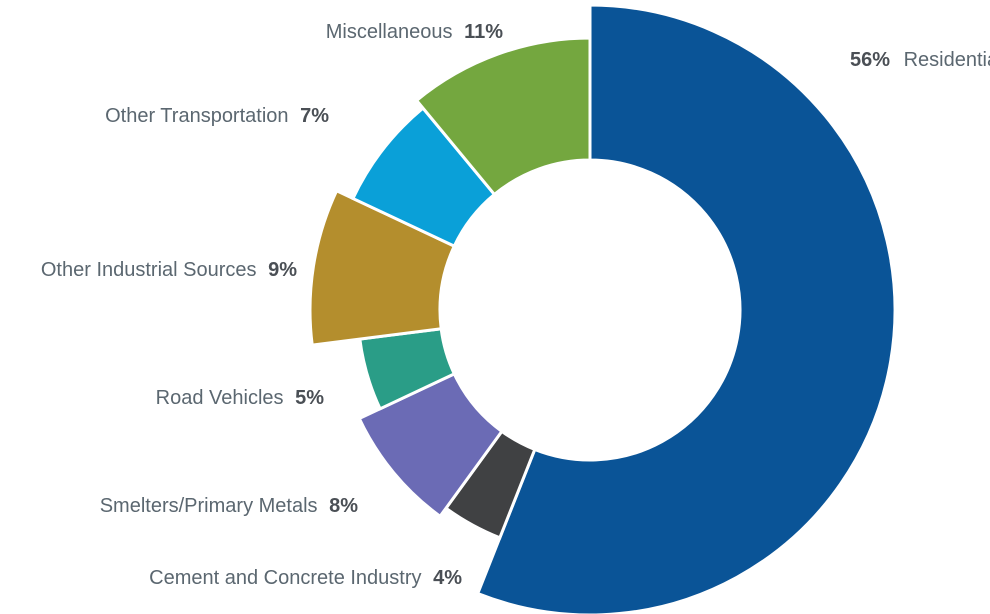 The height and width of the screenshot is (614, 990). I want to click on label-residential: 56% Residential, so click(920, 60).